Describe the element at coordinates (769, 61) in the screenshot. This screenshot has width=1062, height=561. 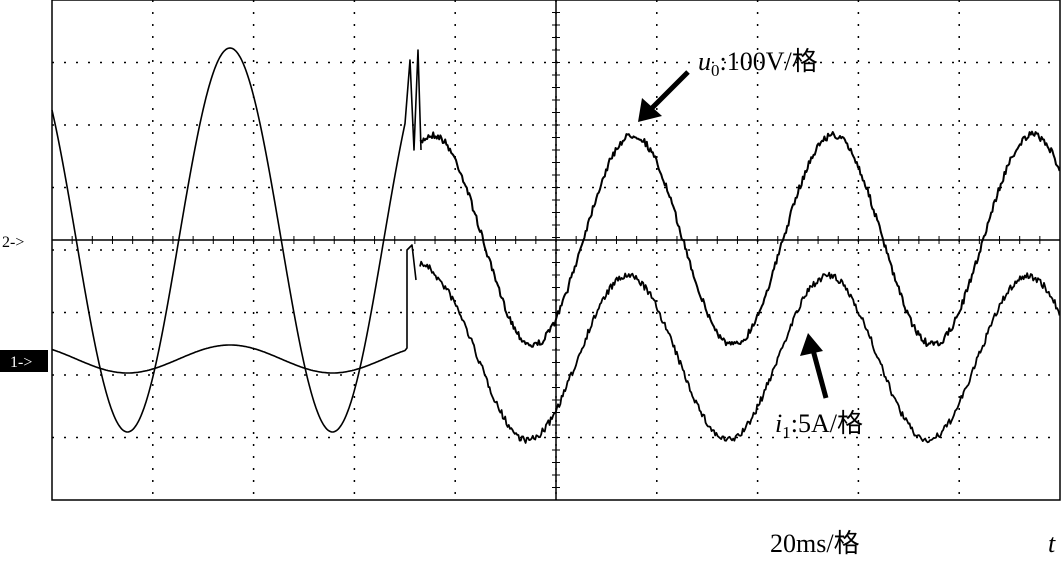
I see `voltage-scale: :100V/格` at that location.